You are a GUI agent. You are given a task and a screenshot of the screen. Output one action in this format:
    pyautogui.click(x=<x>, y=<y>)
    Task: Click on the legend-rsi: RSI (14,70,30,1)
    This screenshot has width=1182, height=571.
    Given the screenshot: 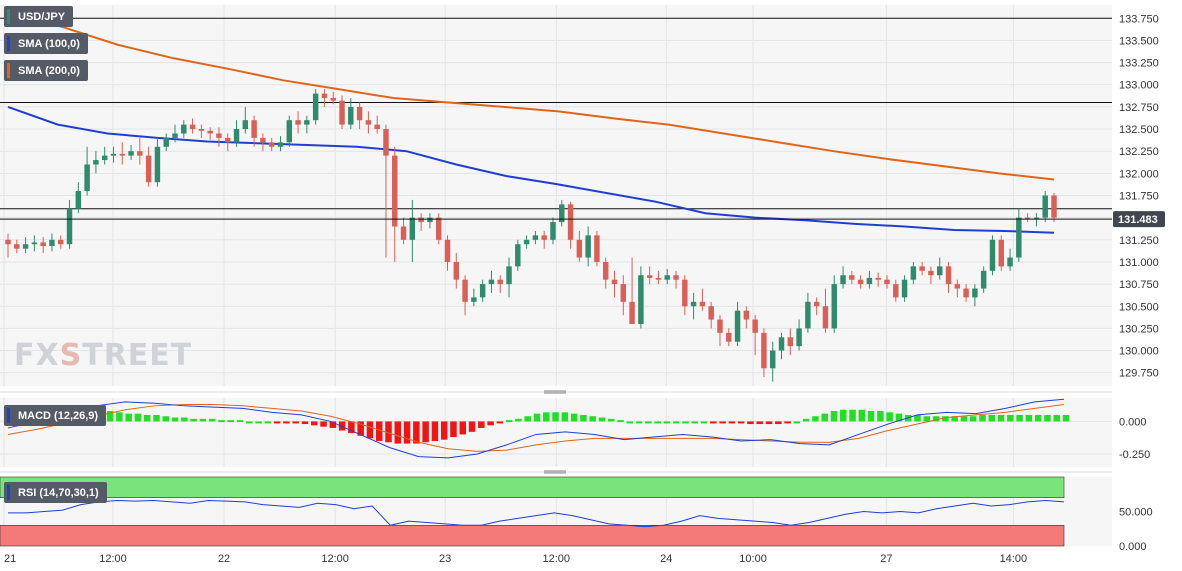 What is the action you would take?
    pyautogui.click(x=55, y=492)
    